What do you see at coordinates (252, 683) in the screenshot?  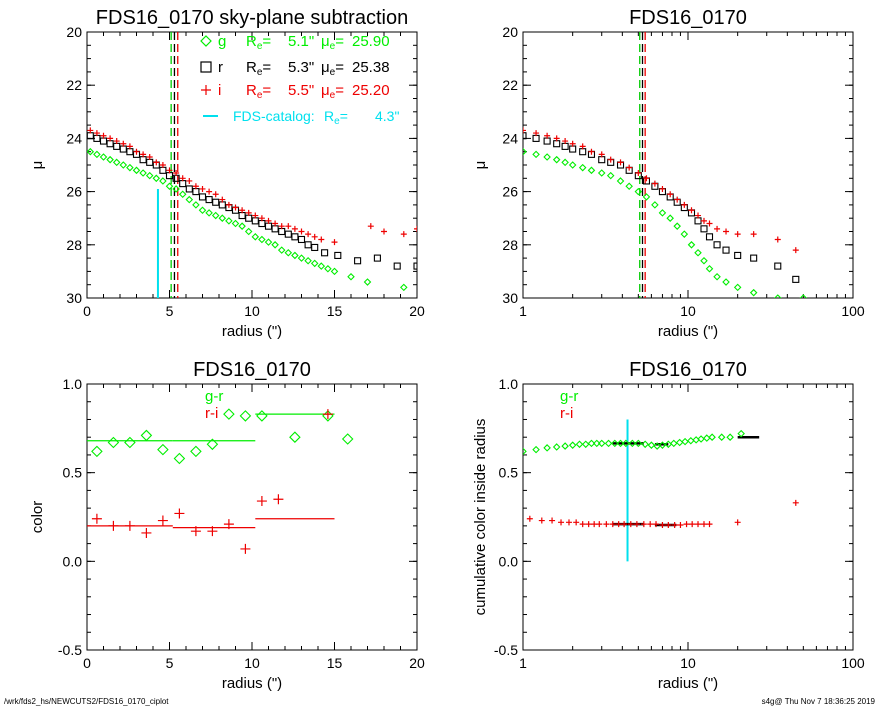 I see `x-axis-label: radius (")` at bounding box center [252, 683].